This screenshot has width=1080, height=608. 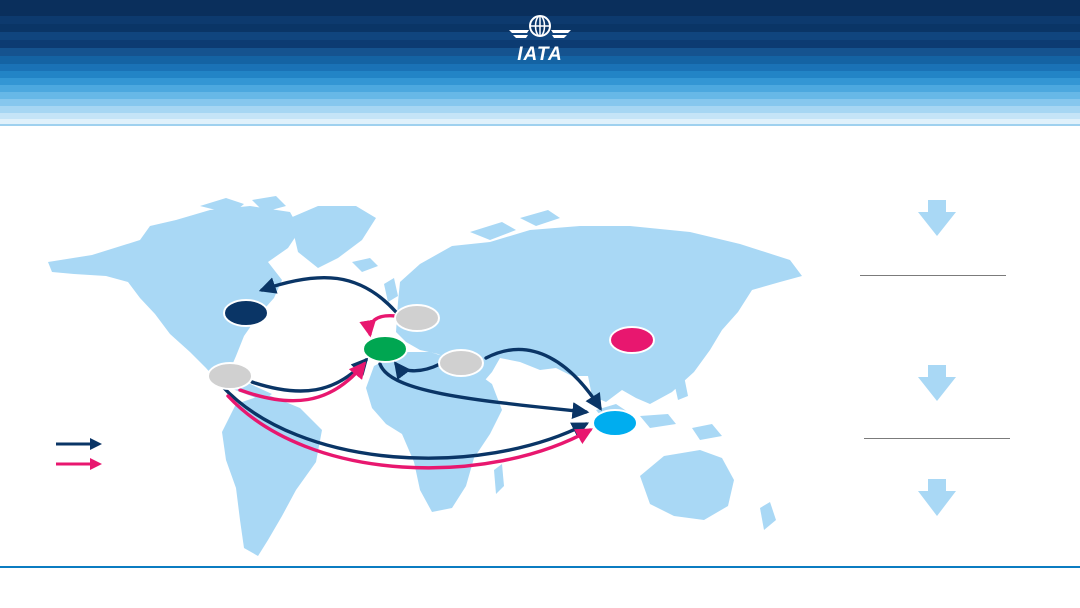 I want to click on routes, so click(x=411, y=372).